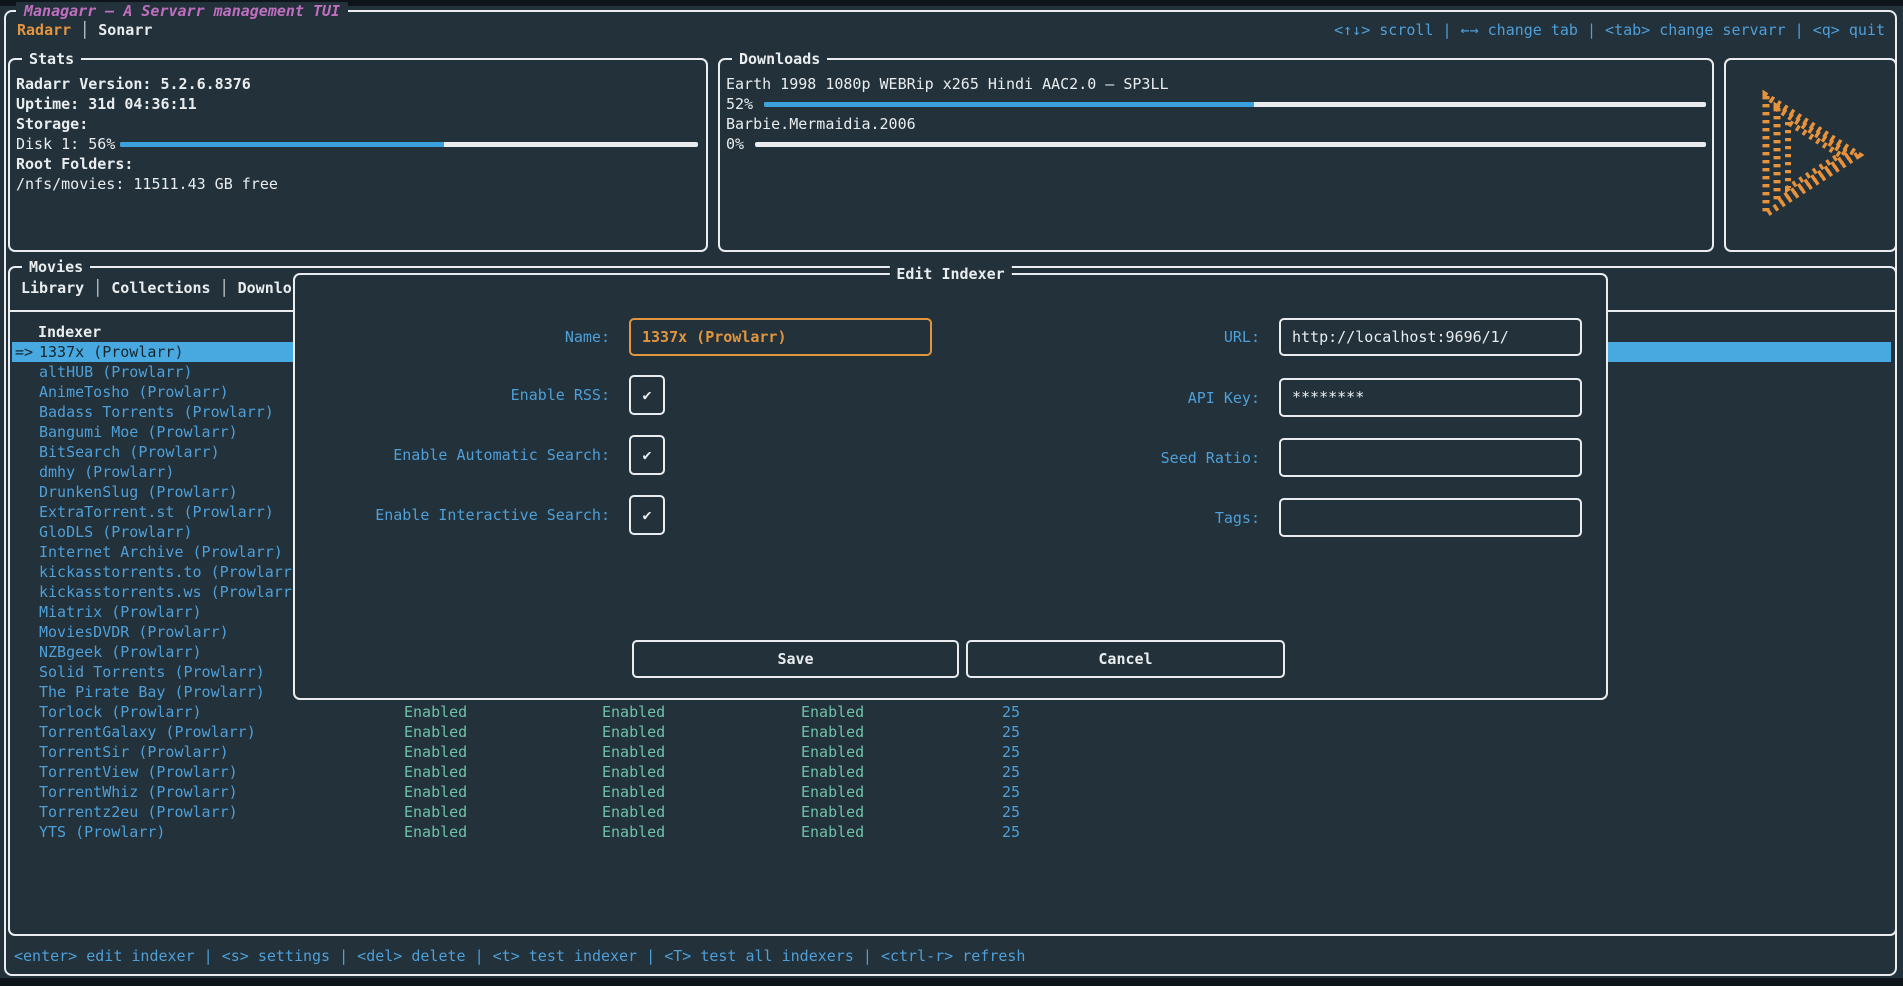 Image resolution: width=1903 pixels, height=986 pixels. I want to click on indexer-name: BitSearch (Prowlarr), so click(129, 452).